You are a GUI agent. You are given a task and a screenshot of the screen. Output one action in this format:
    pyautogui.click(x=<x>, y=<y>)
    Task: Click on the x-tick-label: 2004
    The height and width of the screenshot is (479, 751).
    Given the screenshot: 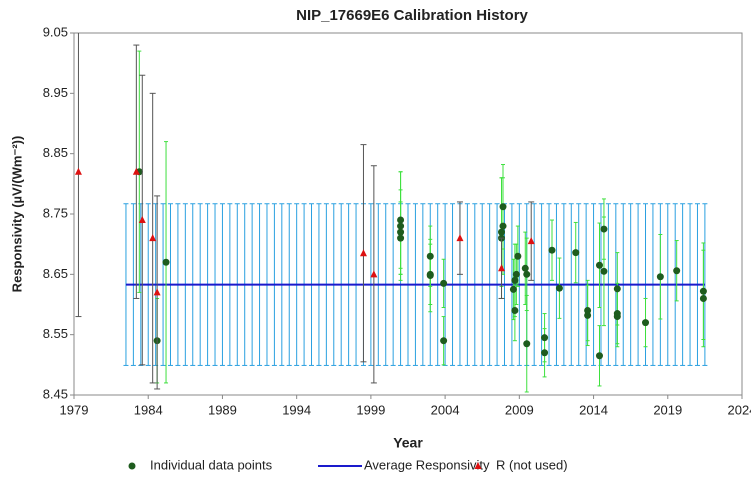 What is the action you would take?
    pyautogui.click(x=445, y=409)
    